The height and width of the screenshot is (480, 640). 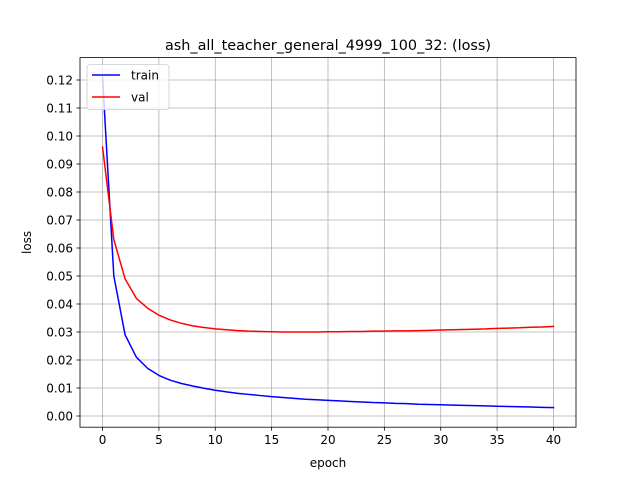 What do you see at coordinates (327, 440) in the screenshot?
I see `x-tick-label: 20` at bounding box center [327, 440].